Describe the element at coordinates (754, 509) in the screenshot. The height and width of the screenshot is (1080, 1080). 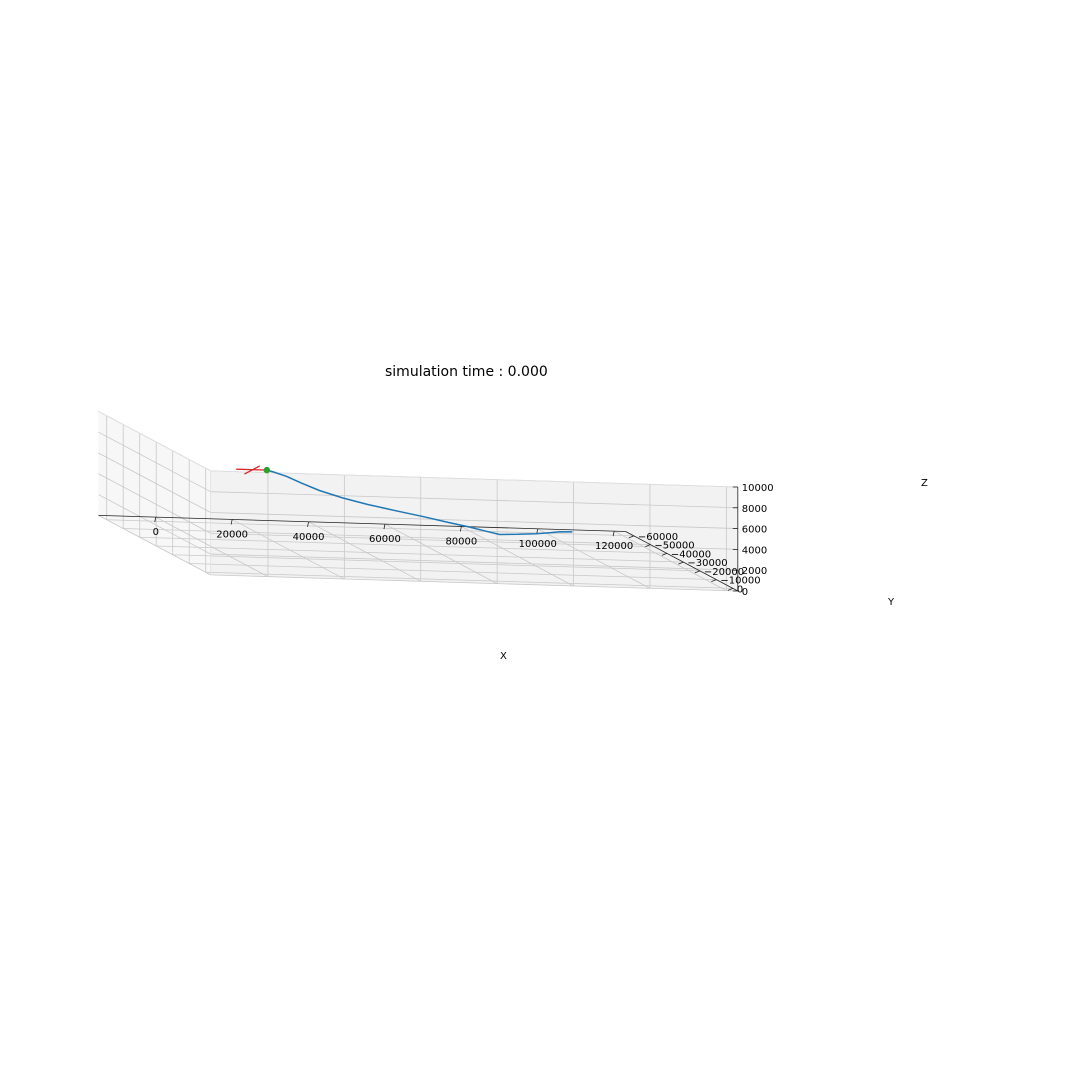
I see `z-tick-label: 8000` at that location.